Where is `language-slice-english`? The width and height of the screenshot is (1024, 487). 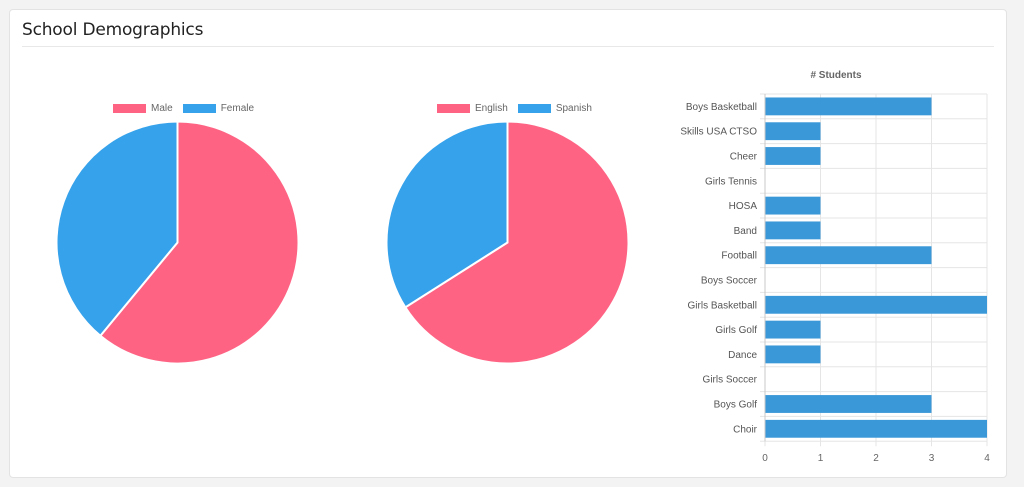 language-slice-english is located at coordinates (516, 242).